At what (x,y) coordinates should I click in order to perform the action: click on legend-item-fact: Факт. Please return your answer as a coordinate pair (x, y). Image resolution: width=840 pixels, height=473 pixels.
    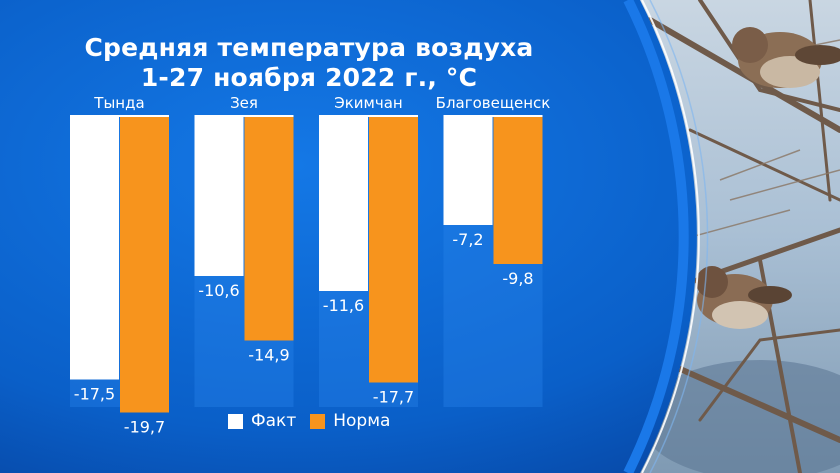
    Looking at the image, I should click on (262, 421).